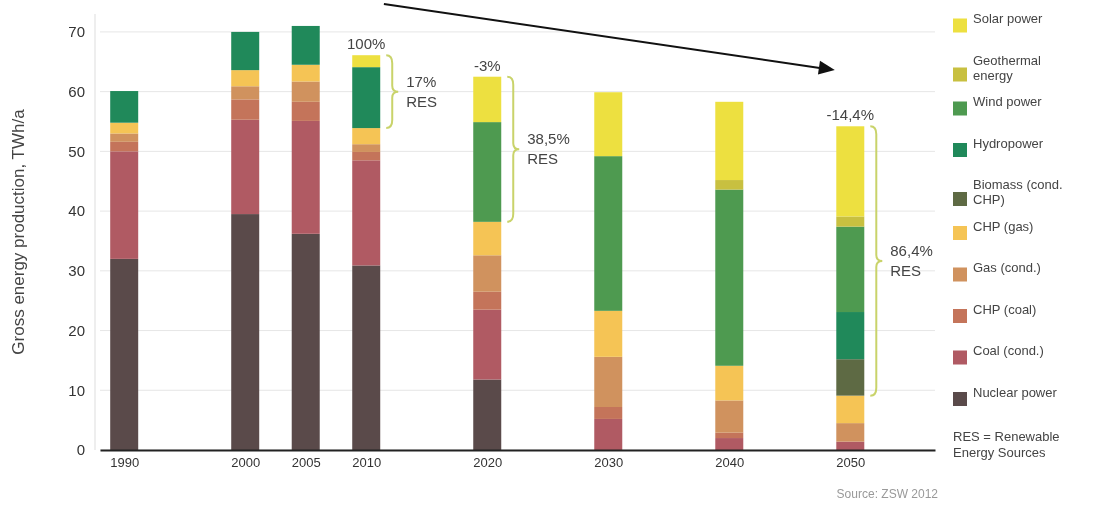 This screenshot has width=1093, height=508. Describe the element at coordinates (76, 32) in the screenshot. I see `y-tick-label: 70` at that location.